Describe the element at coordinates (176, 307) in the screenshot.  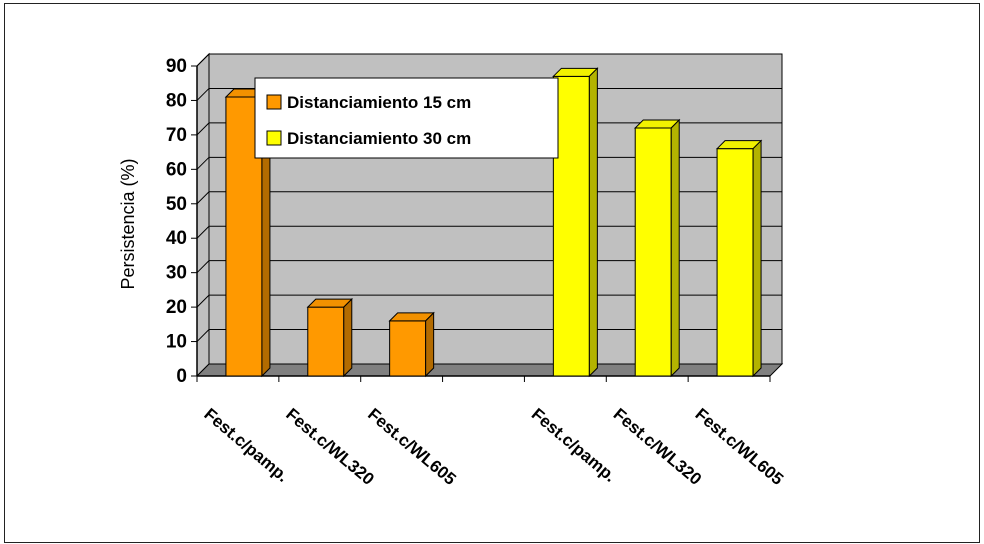
I see `y-tick-label: 20` at that location.